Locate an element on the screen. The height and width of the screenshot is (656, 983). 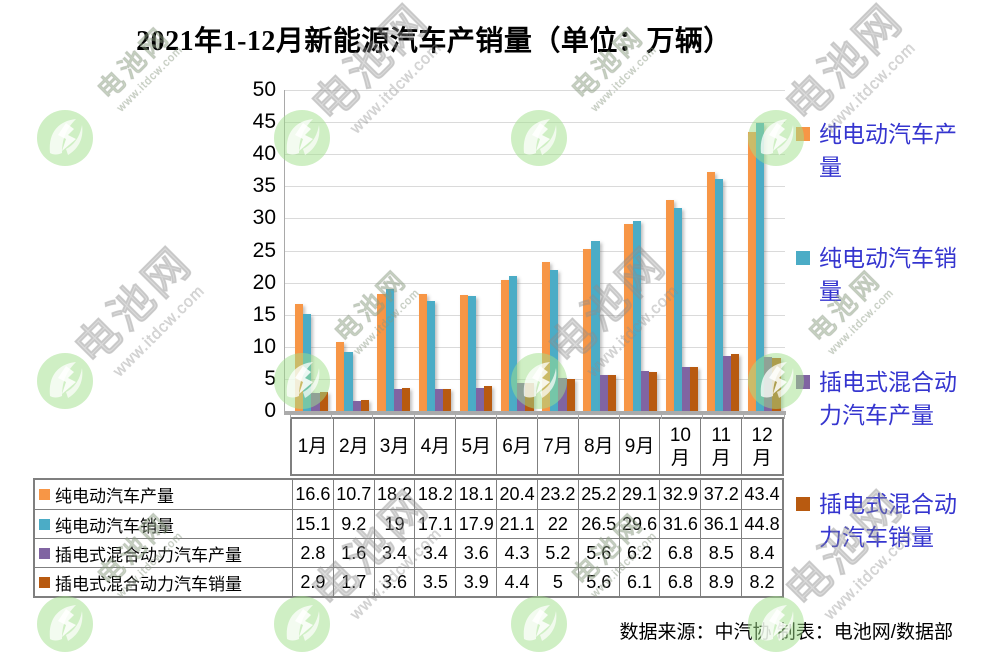
table-value-cell: 36.1 is located at coordinates (720, 524).